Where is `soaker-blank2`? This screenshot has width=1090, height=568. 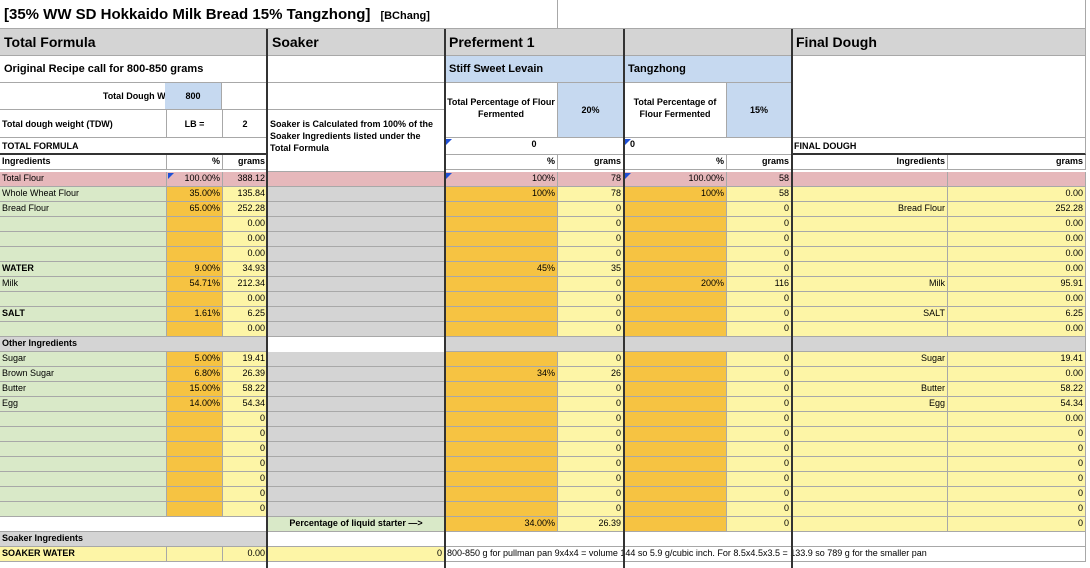
soaker-blank2 is located at coordinates (356, 96).